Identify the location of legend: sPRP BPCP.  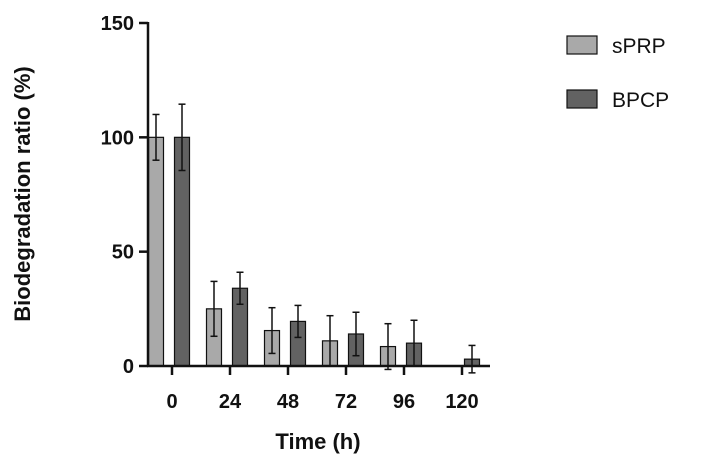
(617, 73).